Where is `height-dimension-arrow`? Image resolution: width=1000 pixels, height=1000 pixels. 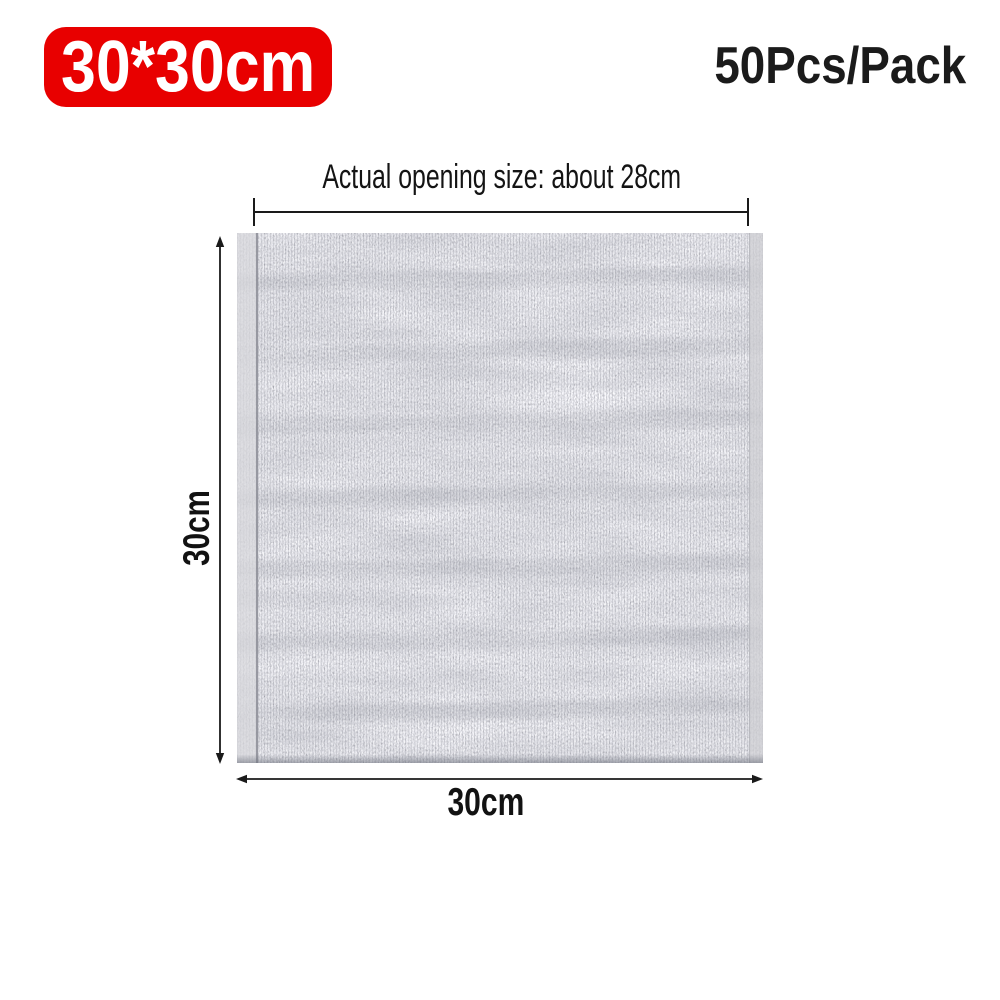 height-dimension-arrow is located at coordinates (220, 500).